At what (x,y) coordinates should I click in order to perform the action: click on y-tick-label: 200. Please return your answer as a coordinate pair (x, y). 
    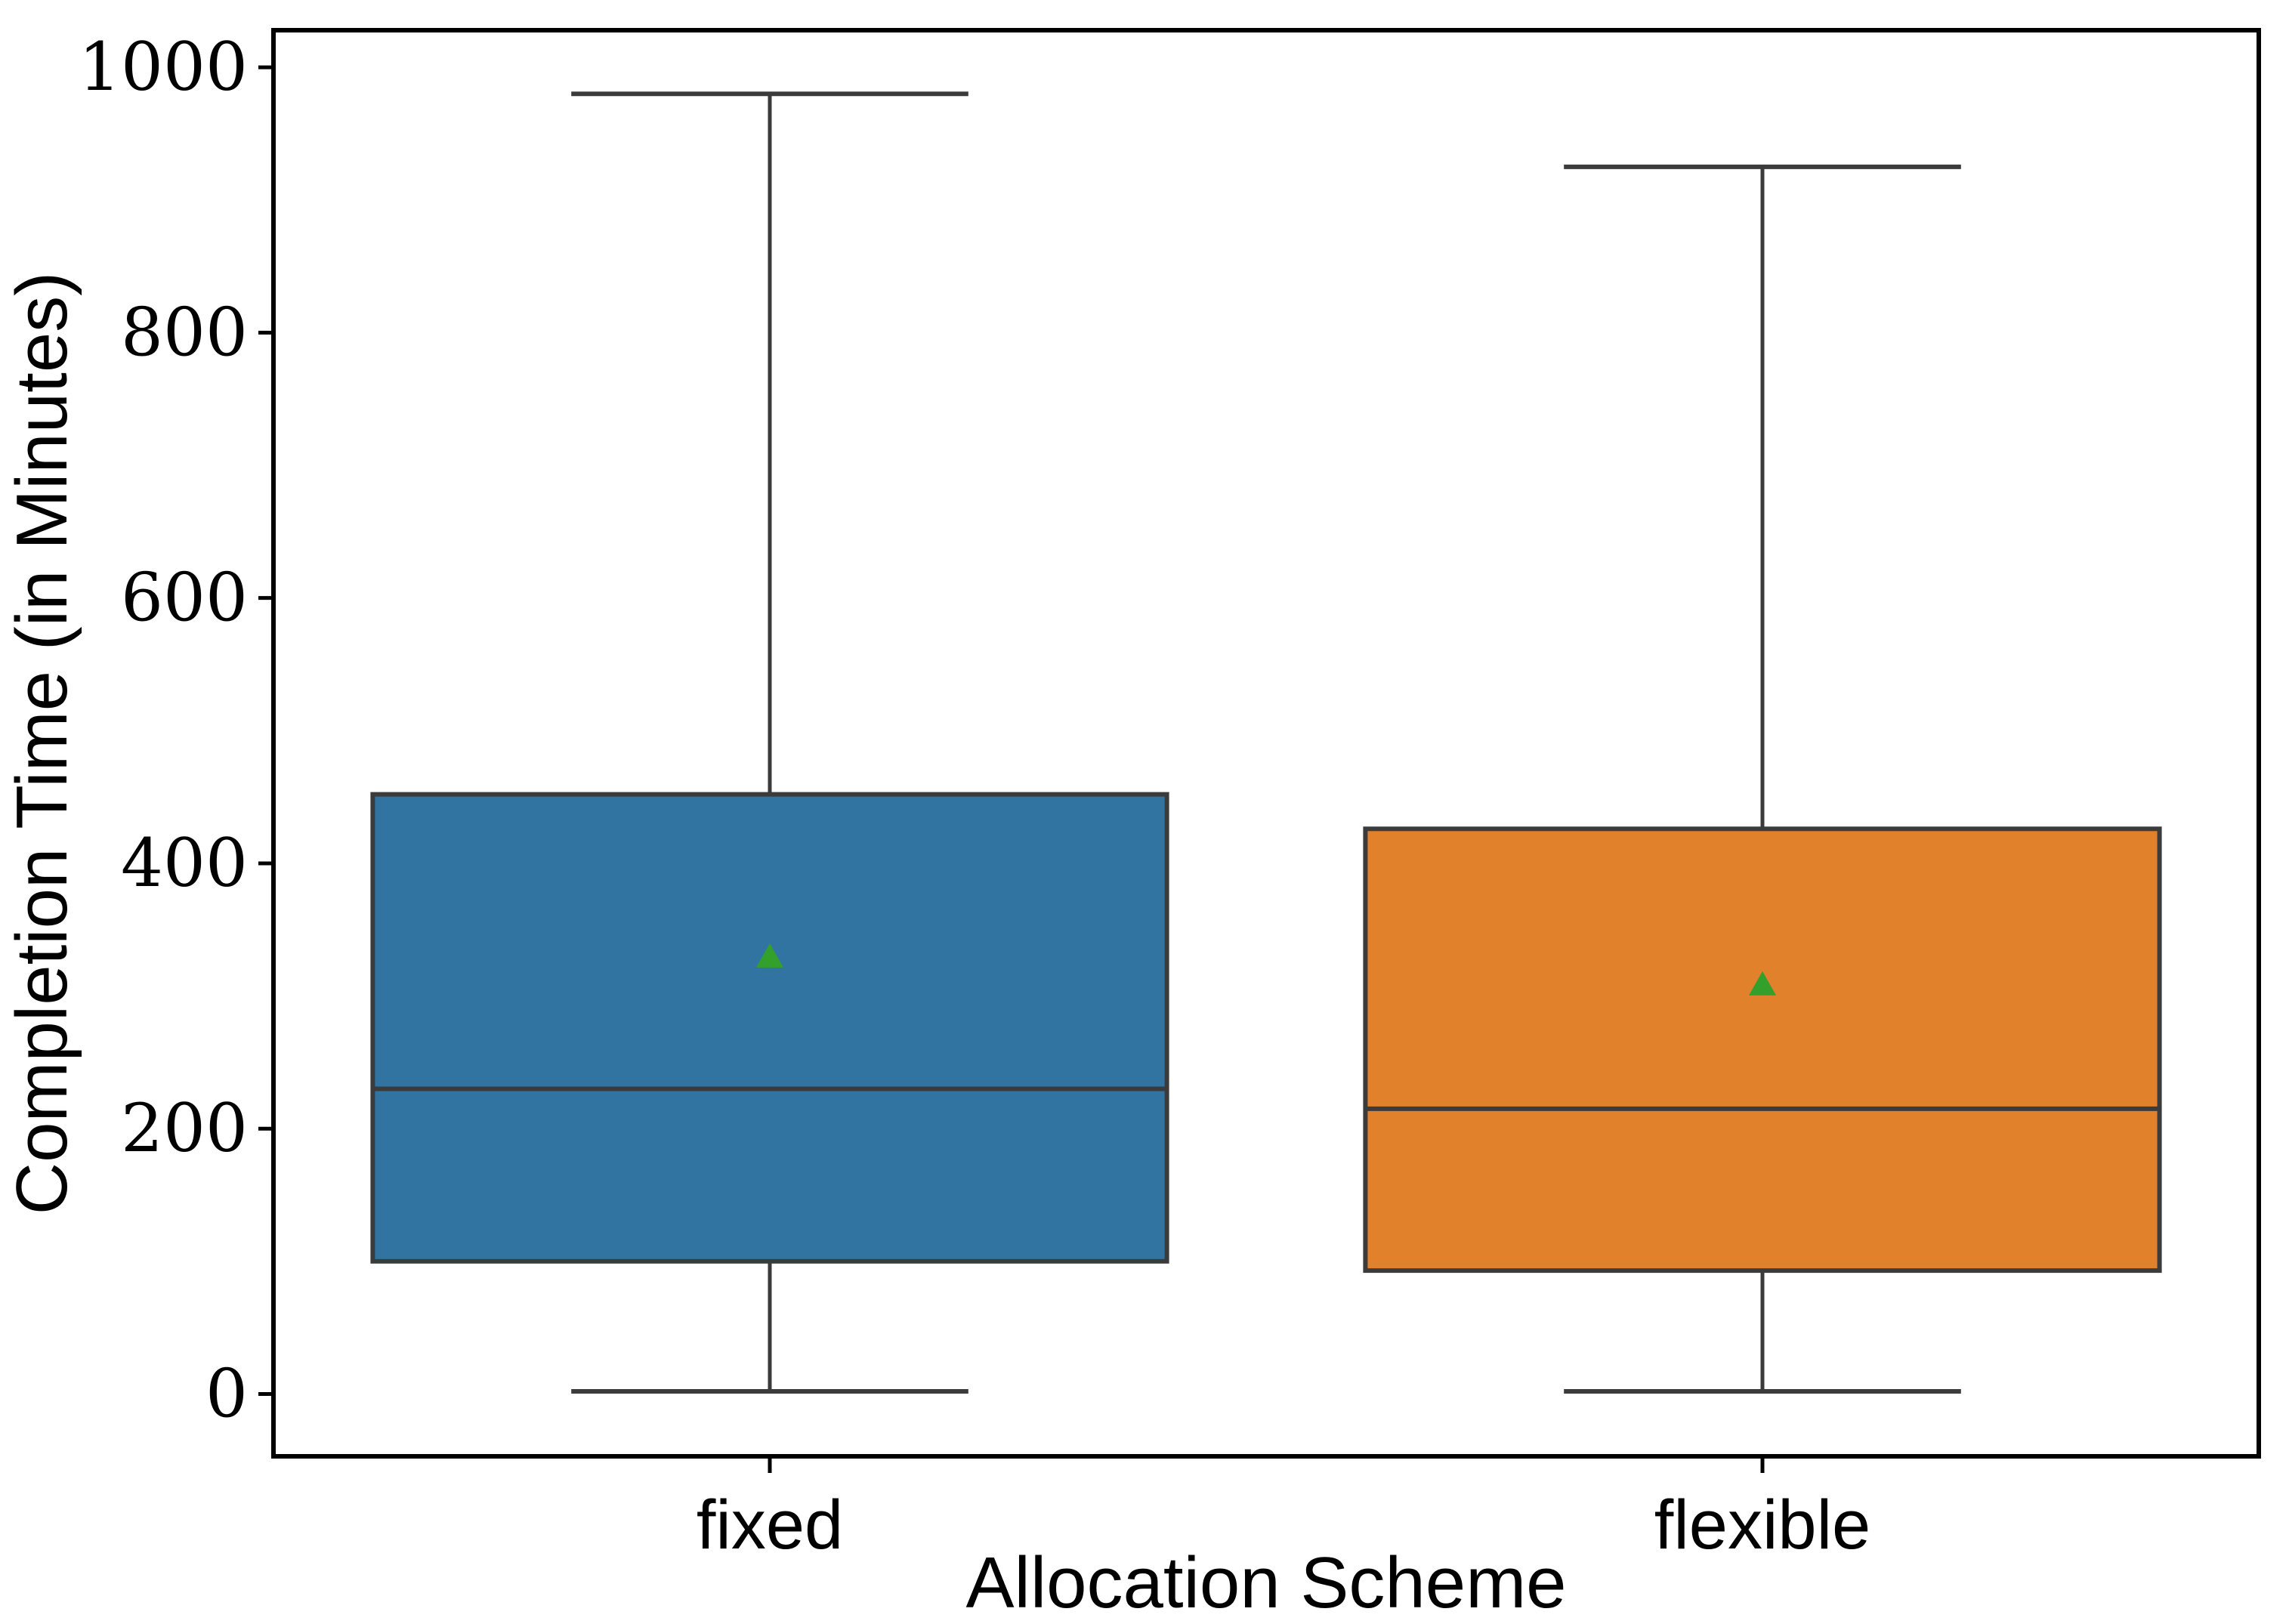
    Looking at the image, I should click on (184, 1128).